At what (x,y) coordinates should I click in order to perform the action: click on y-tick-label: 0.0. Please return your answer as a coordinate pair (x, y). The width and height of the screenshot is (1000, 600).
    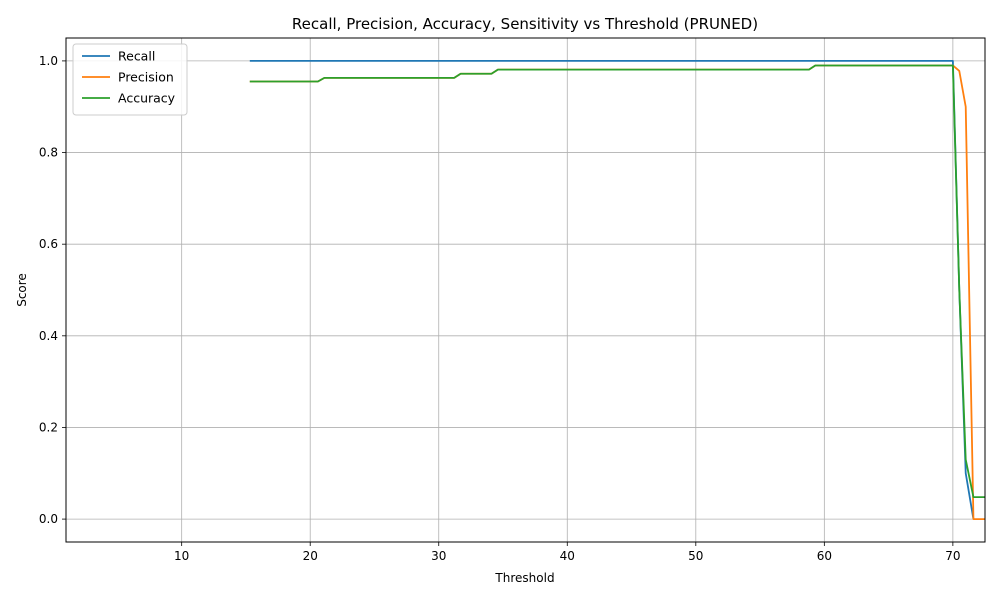
    Looking at the image, I should click on (48, 519).